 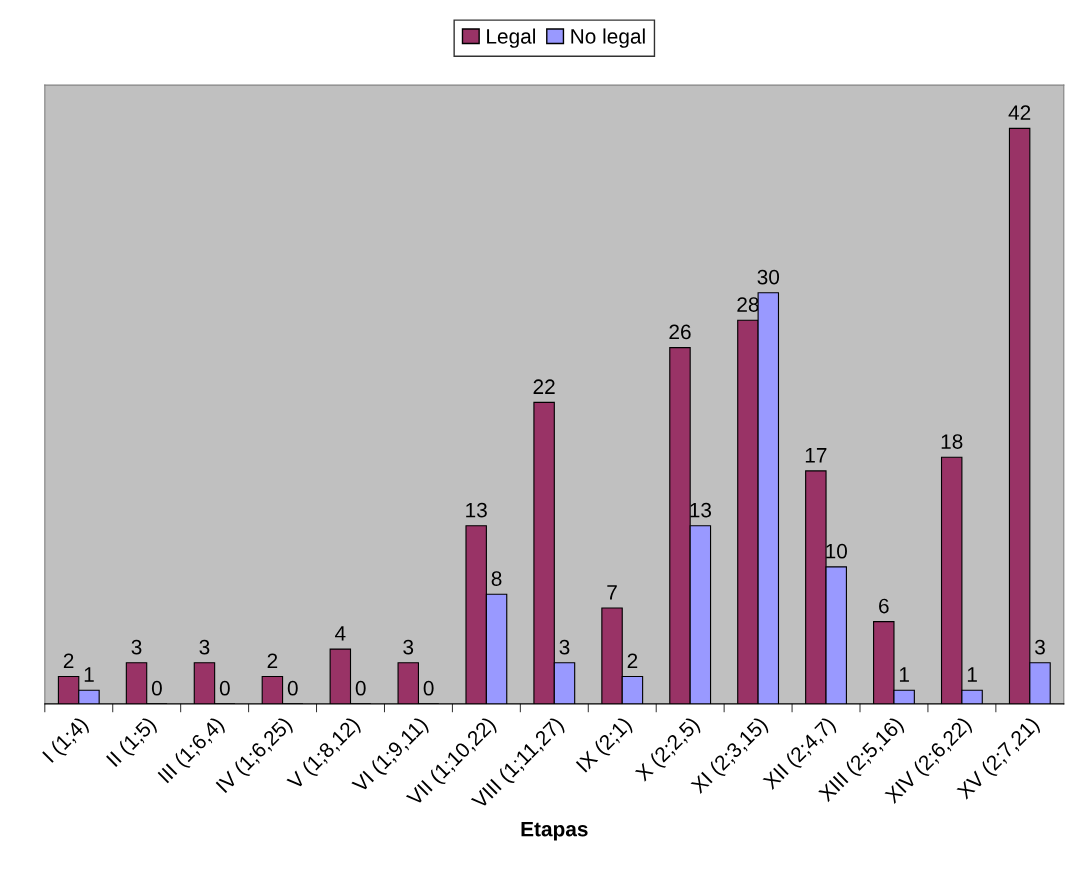 What do you see at coordinates (768, 277) in the screenshot?
I see `data-label: 30` at bounding box center [768, 277].